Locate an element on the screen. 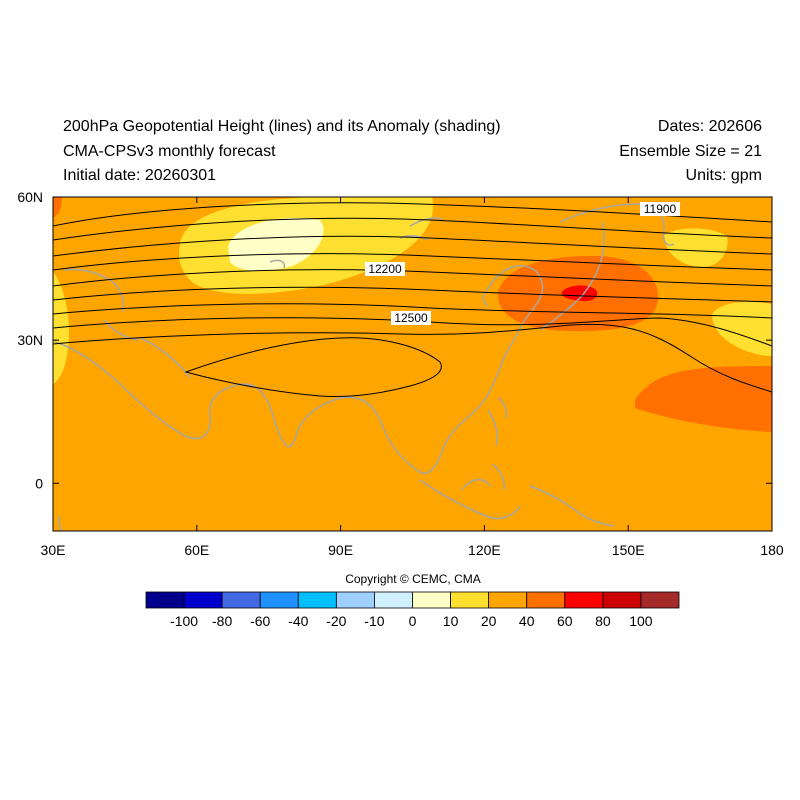  coast-gulf is located at coordinates (147, 349).